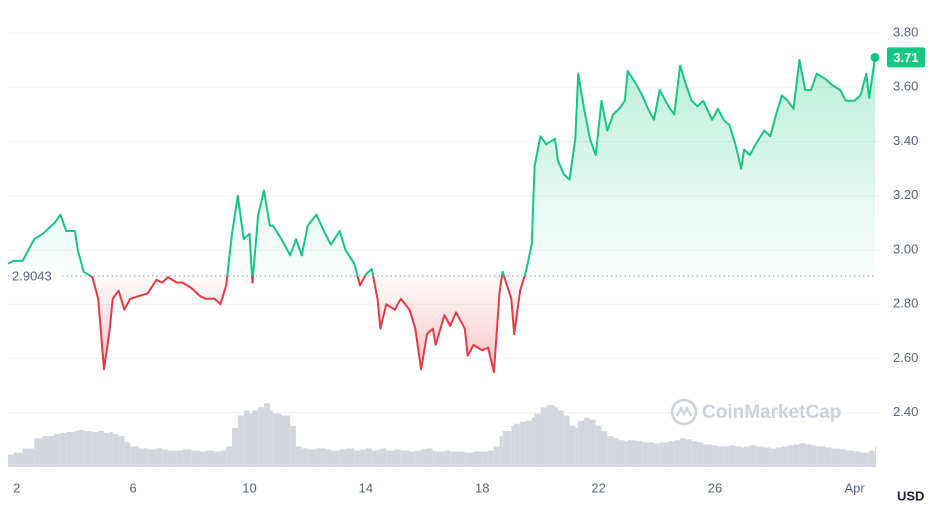  What do you see at coordinates (905, 86) in the screenshot?
I see `y-tick-label: 3.60` at bounding box center [905, 86].